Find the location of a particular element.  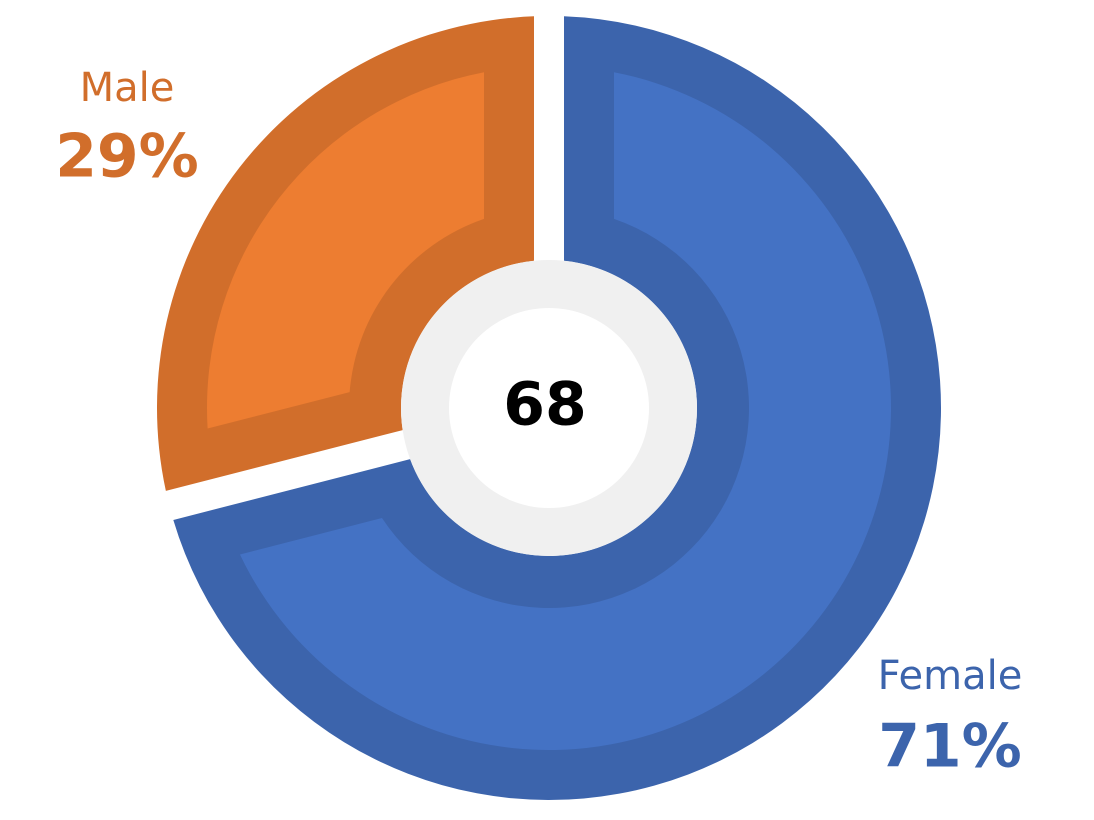

center-label: 68 is located at coordinates (545, 405).